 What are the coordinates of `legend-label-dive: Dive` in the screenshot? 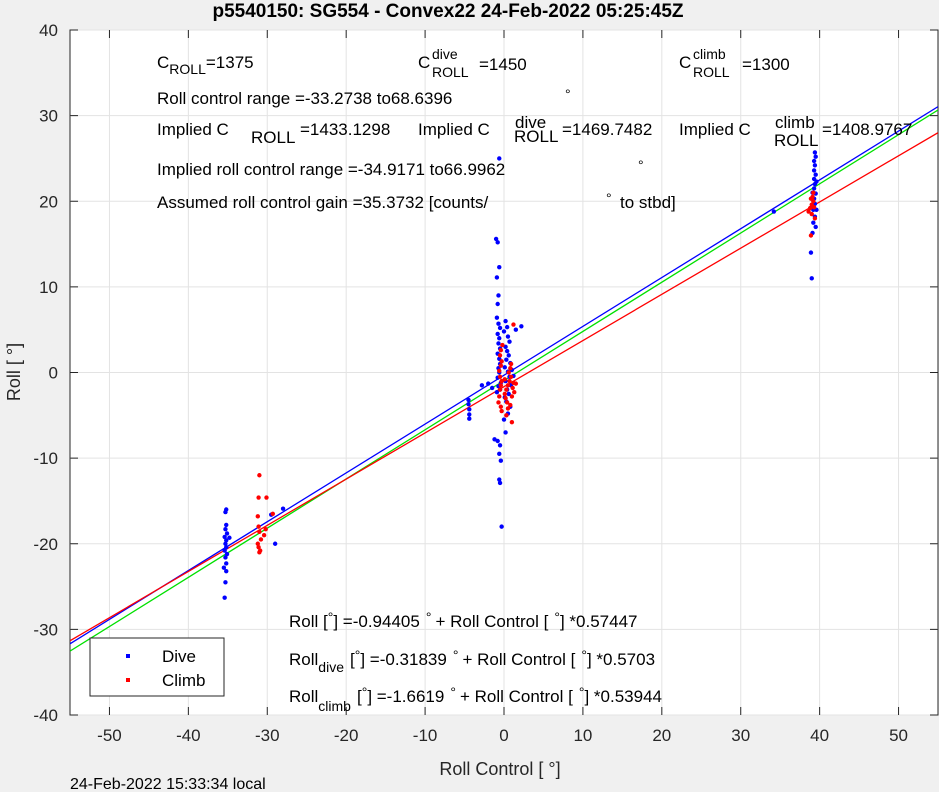 It's located at (179, 656).